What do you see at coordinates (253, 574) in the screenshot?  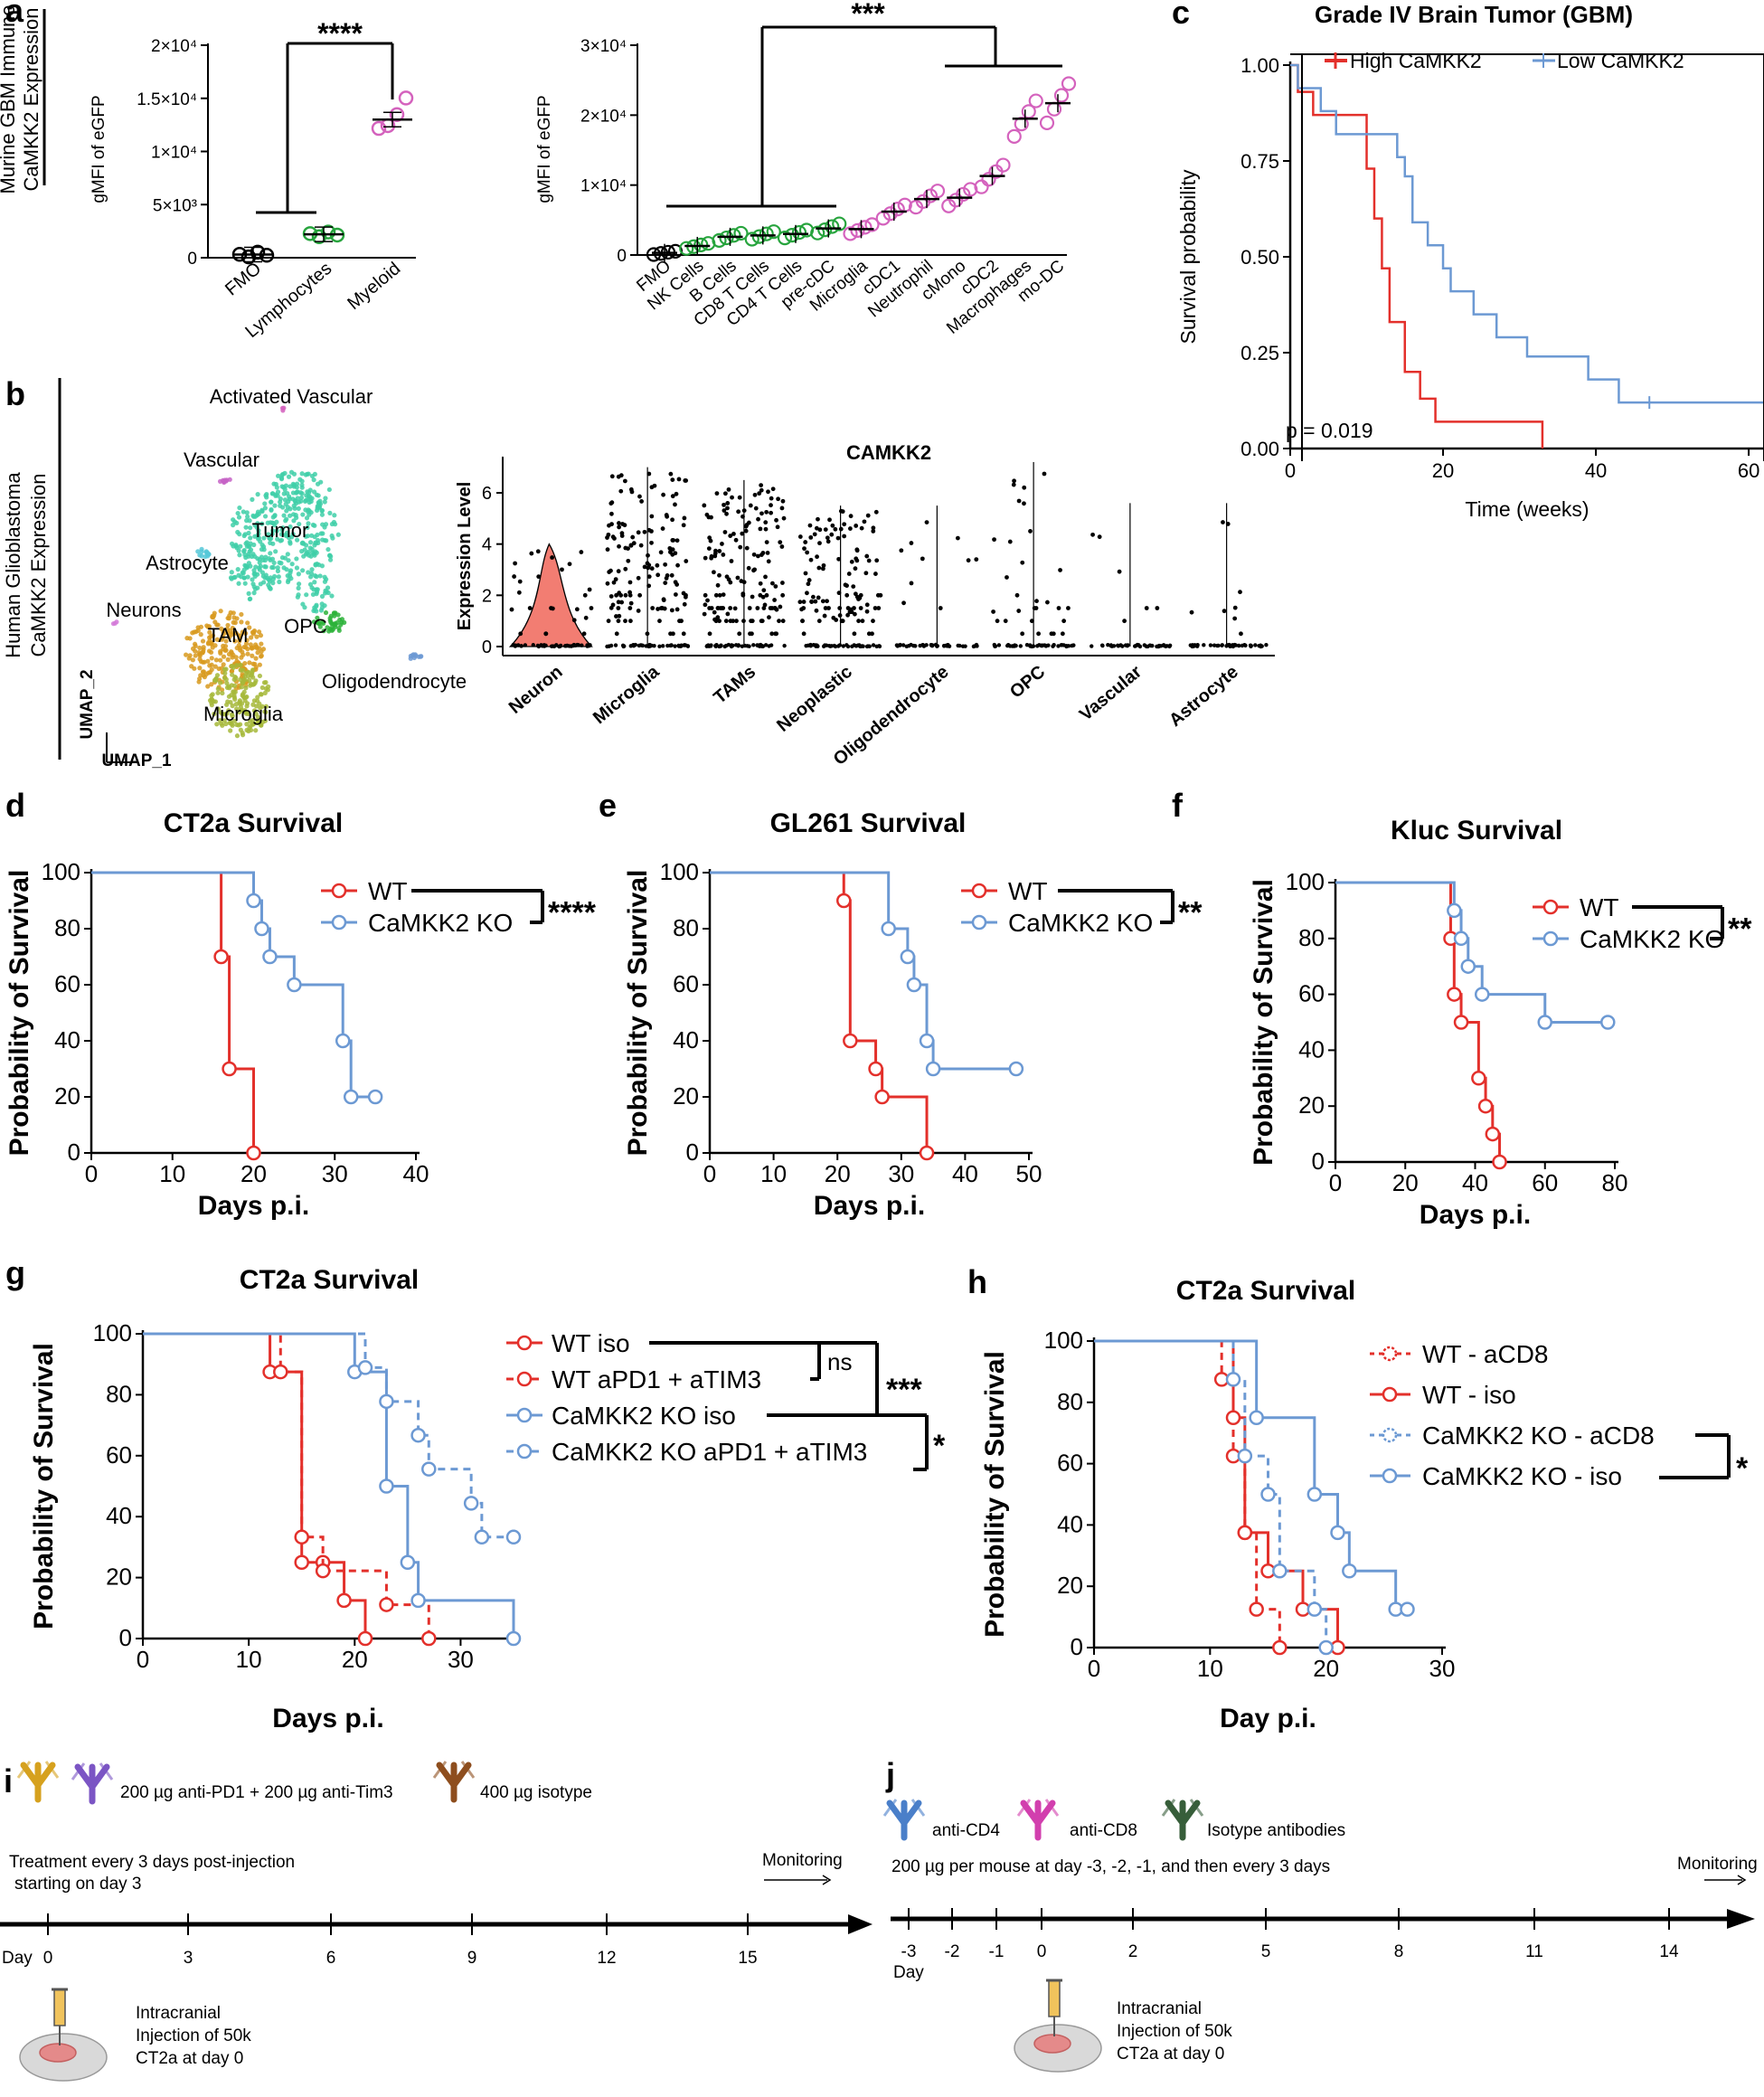 I see `umap-cluster-tumor` at bounding box center [253, 574].